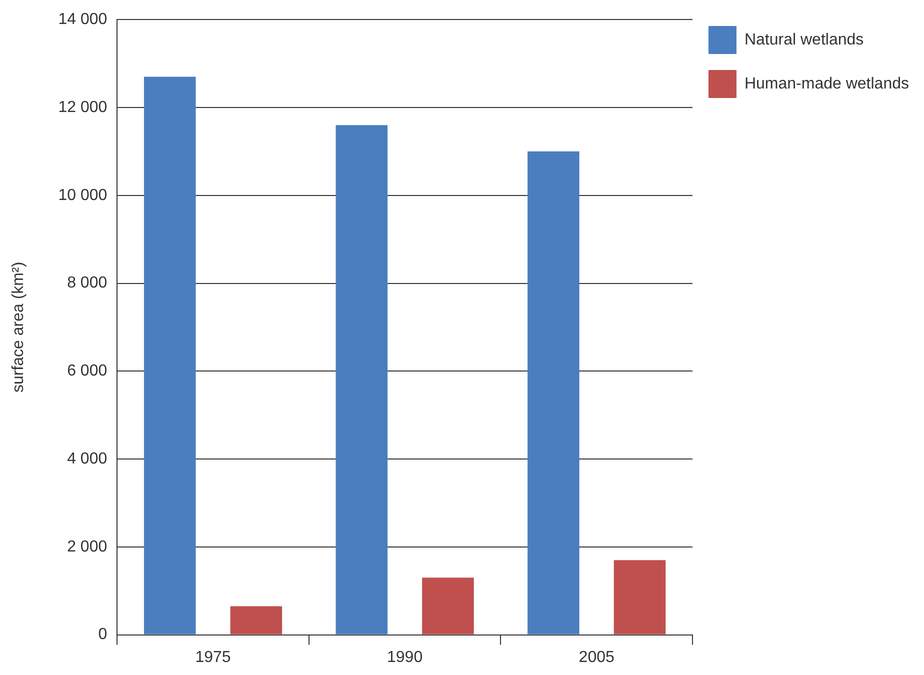 Image resolution: width=924 pixels, height=675 pixels. I want to click on x-tick-label: 1975, so click(213, 657).